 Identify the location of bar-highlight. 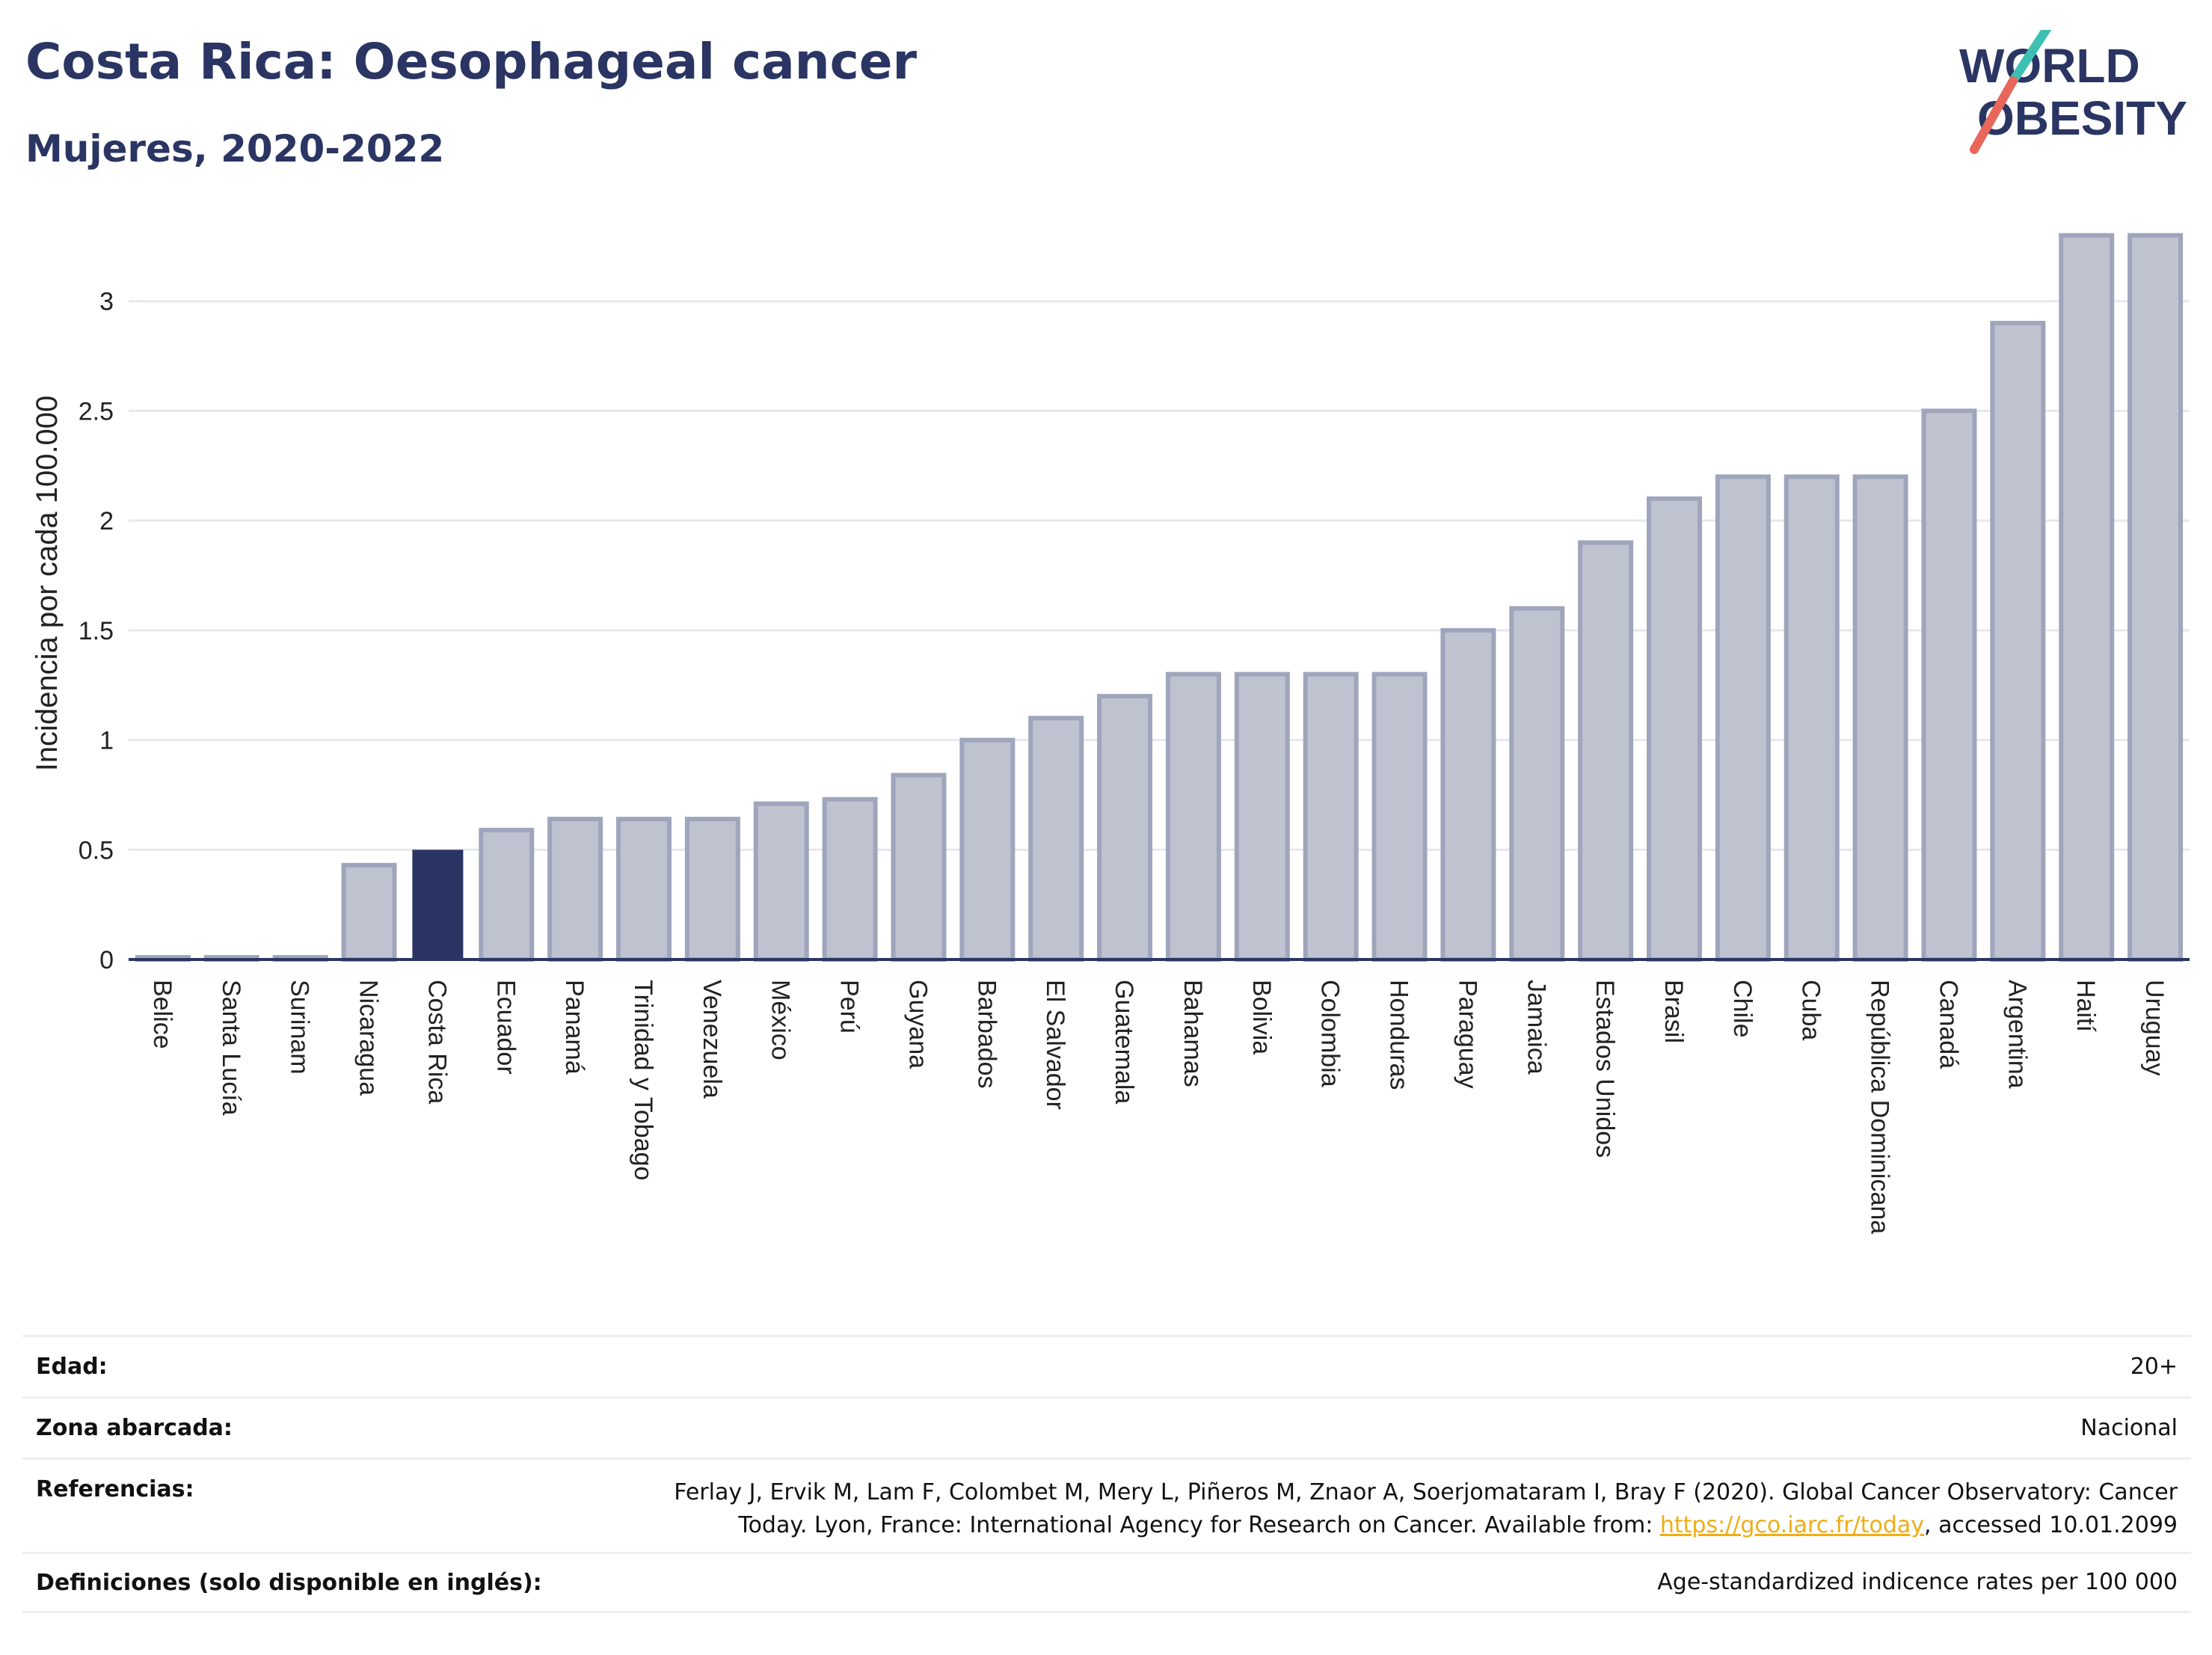
(438, 904).